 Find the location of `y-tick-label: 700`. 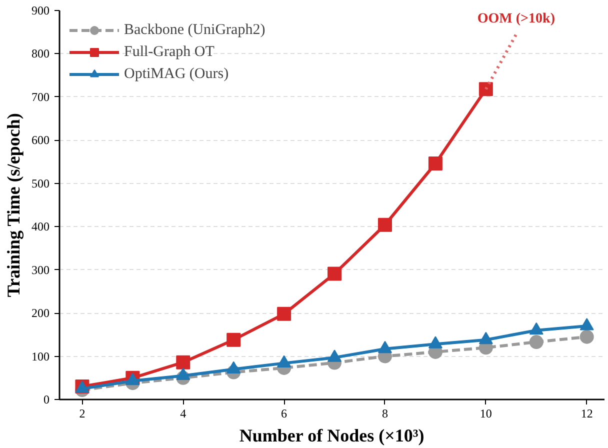

y-tick-label: 700 is located at coordinates (41, 97).